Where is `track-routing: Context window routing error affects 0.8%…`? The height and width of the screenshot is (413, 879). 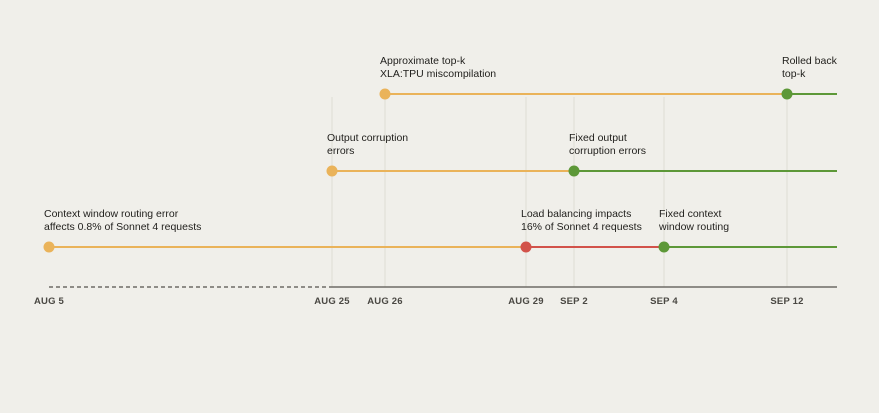 track-routing: Context window routing error affects 0.8%… is located at coordinates (440, 230).